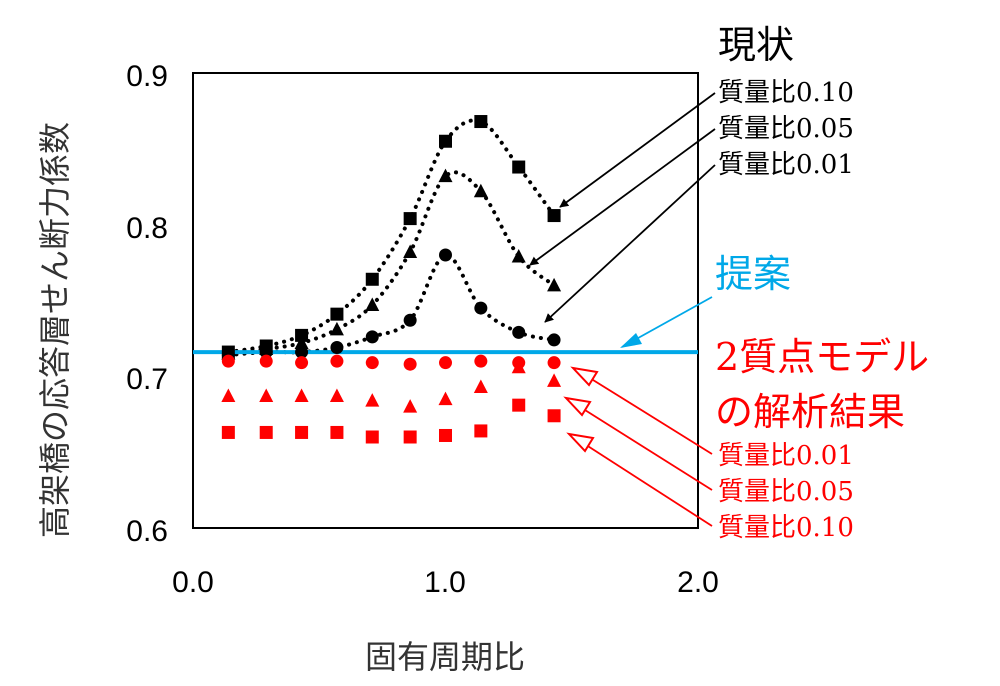 The width and height of the screenshot is (1000, 686). Describe the element at coordinates (266, 395) in the screenshot. I see `marker-two_mass-0.05-1` at that location.